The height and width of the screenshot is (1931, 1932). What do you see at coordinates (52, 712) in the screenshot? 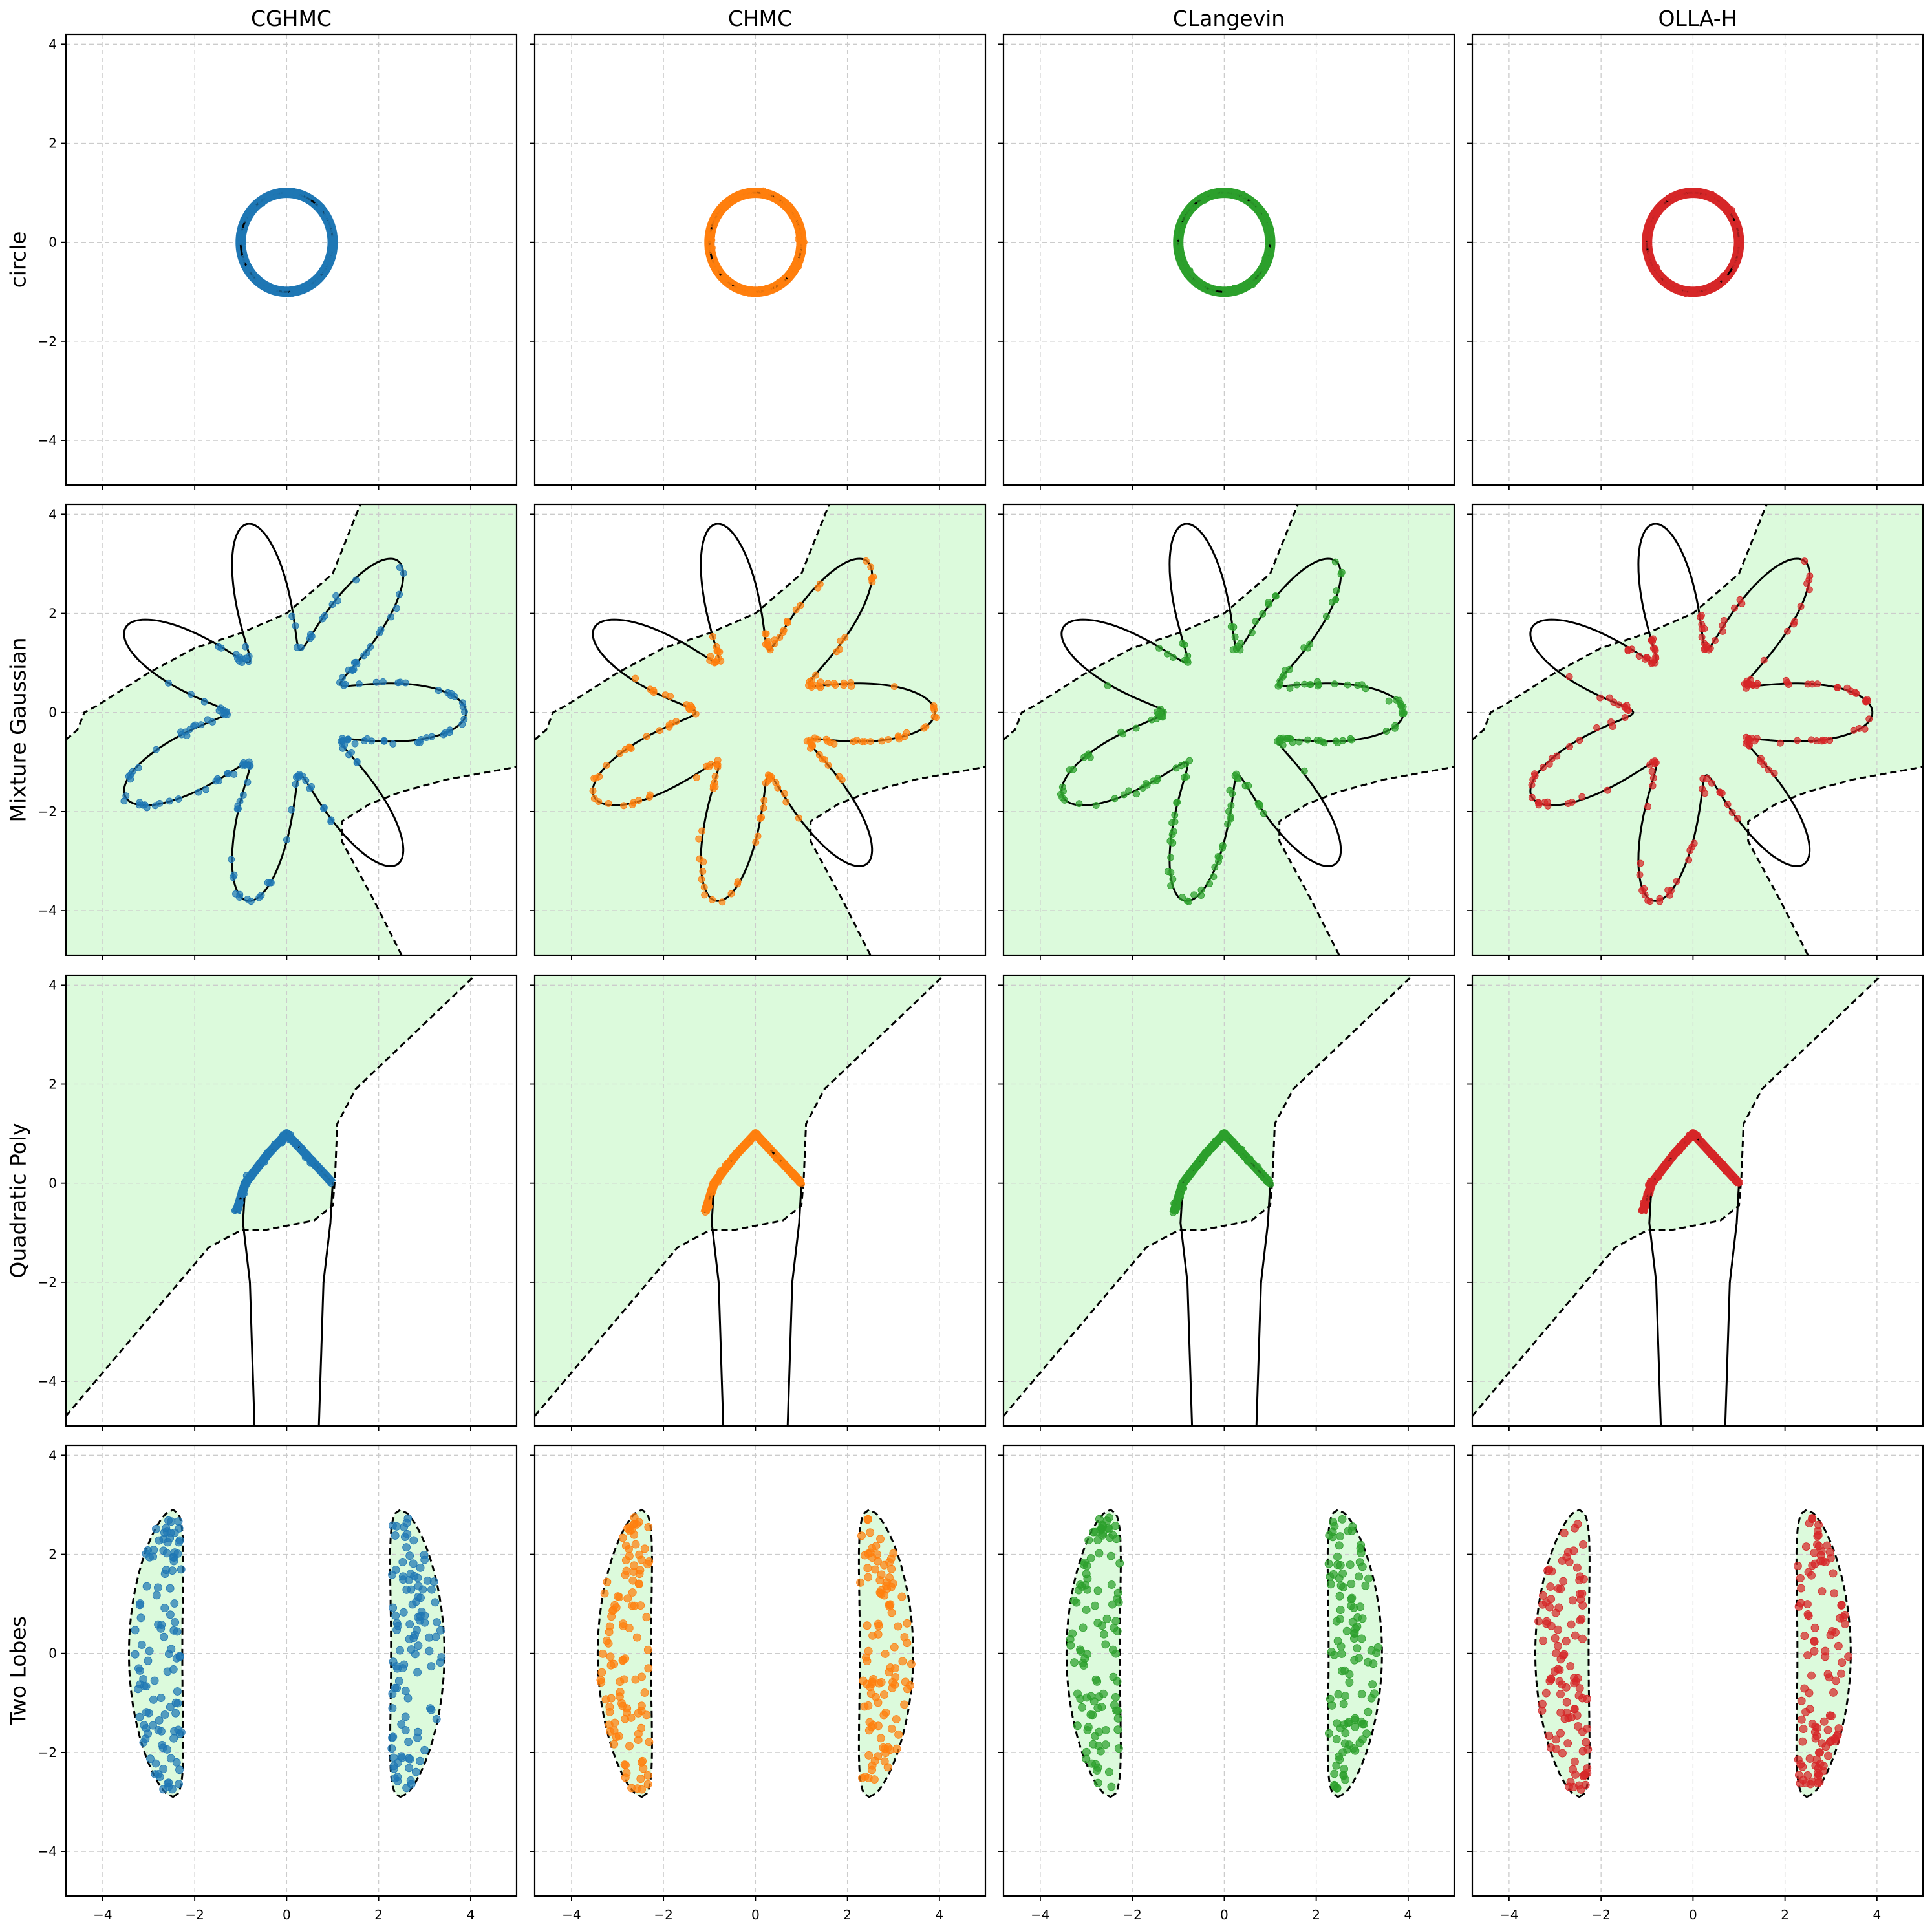
I see `y-tick-label: 0` at bounding box center [52, 712].